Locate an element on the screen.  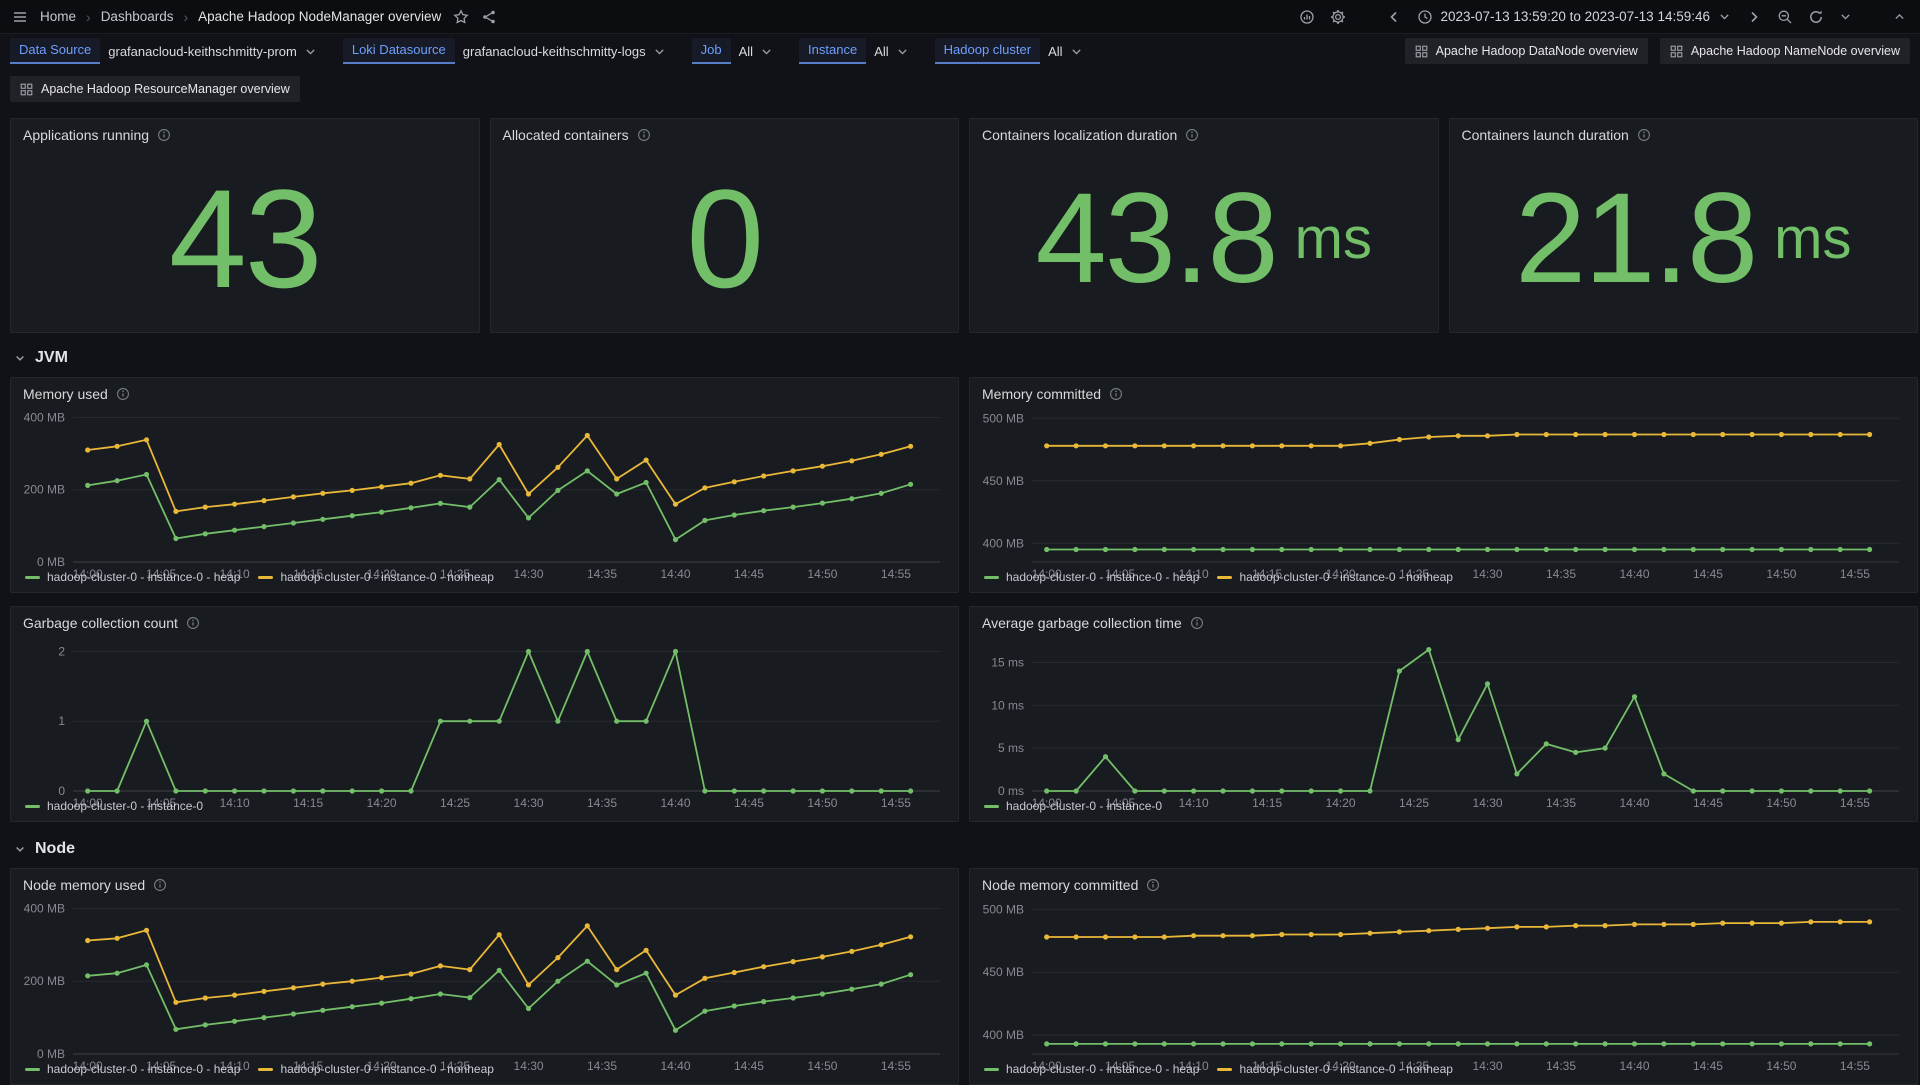
svg-text: 500 MB is located at coordinates (1003, 418).